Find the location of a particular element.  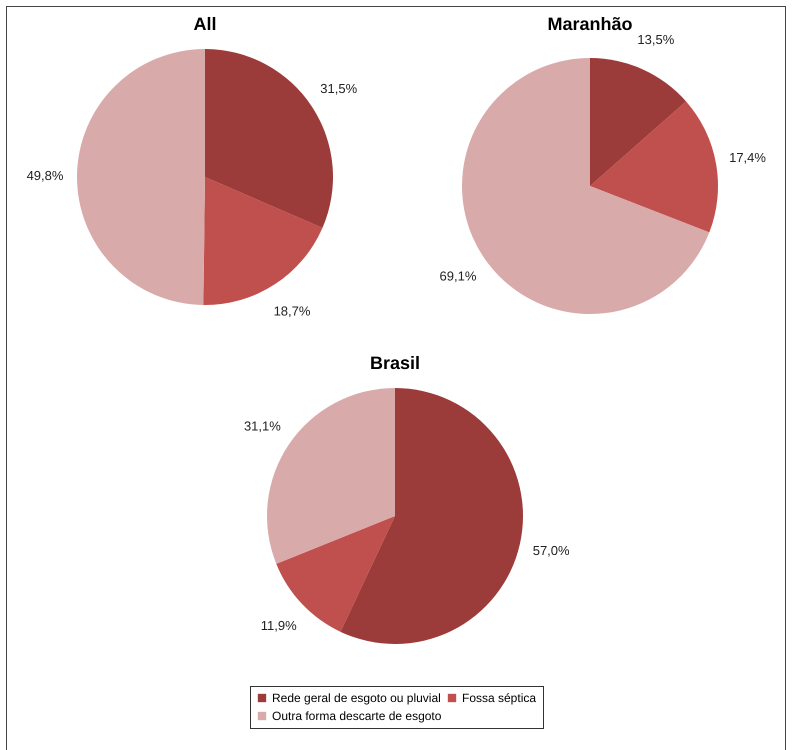

data-label: 31,5% is located at coordinates (339, 88).